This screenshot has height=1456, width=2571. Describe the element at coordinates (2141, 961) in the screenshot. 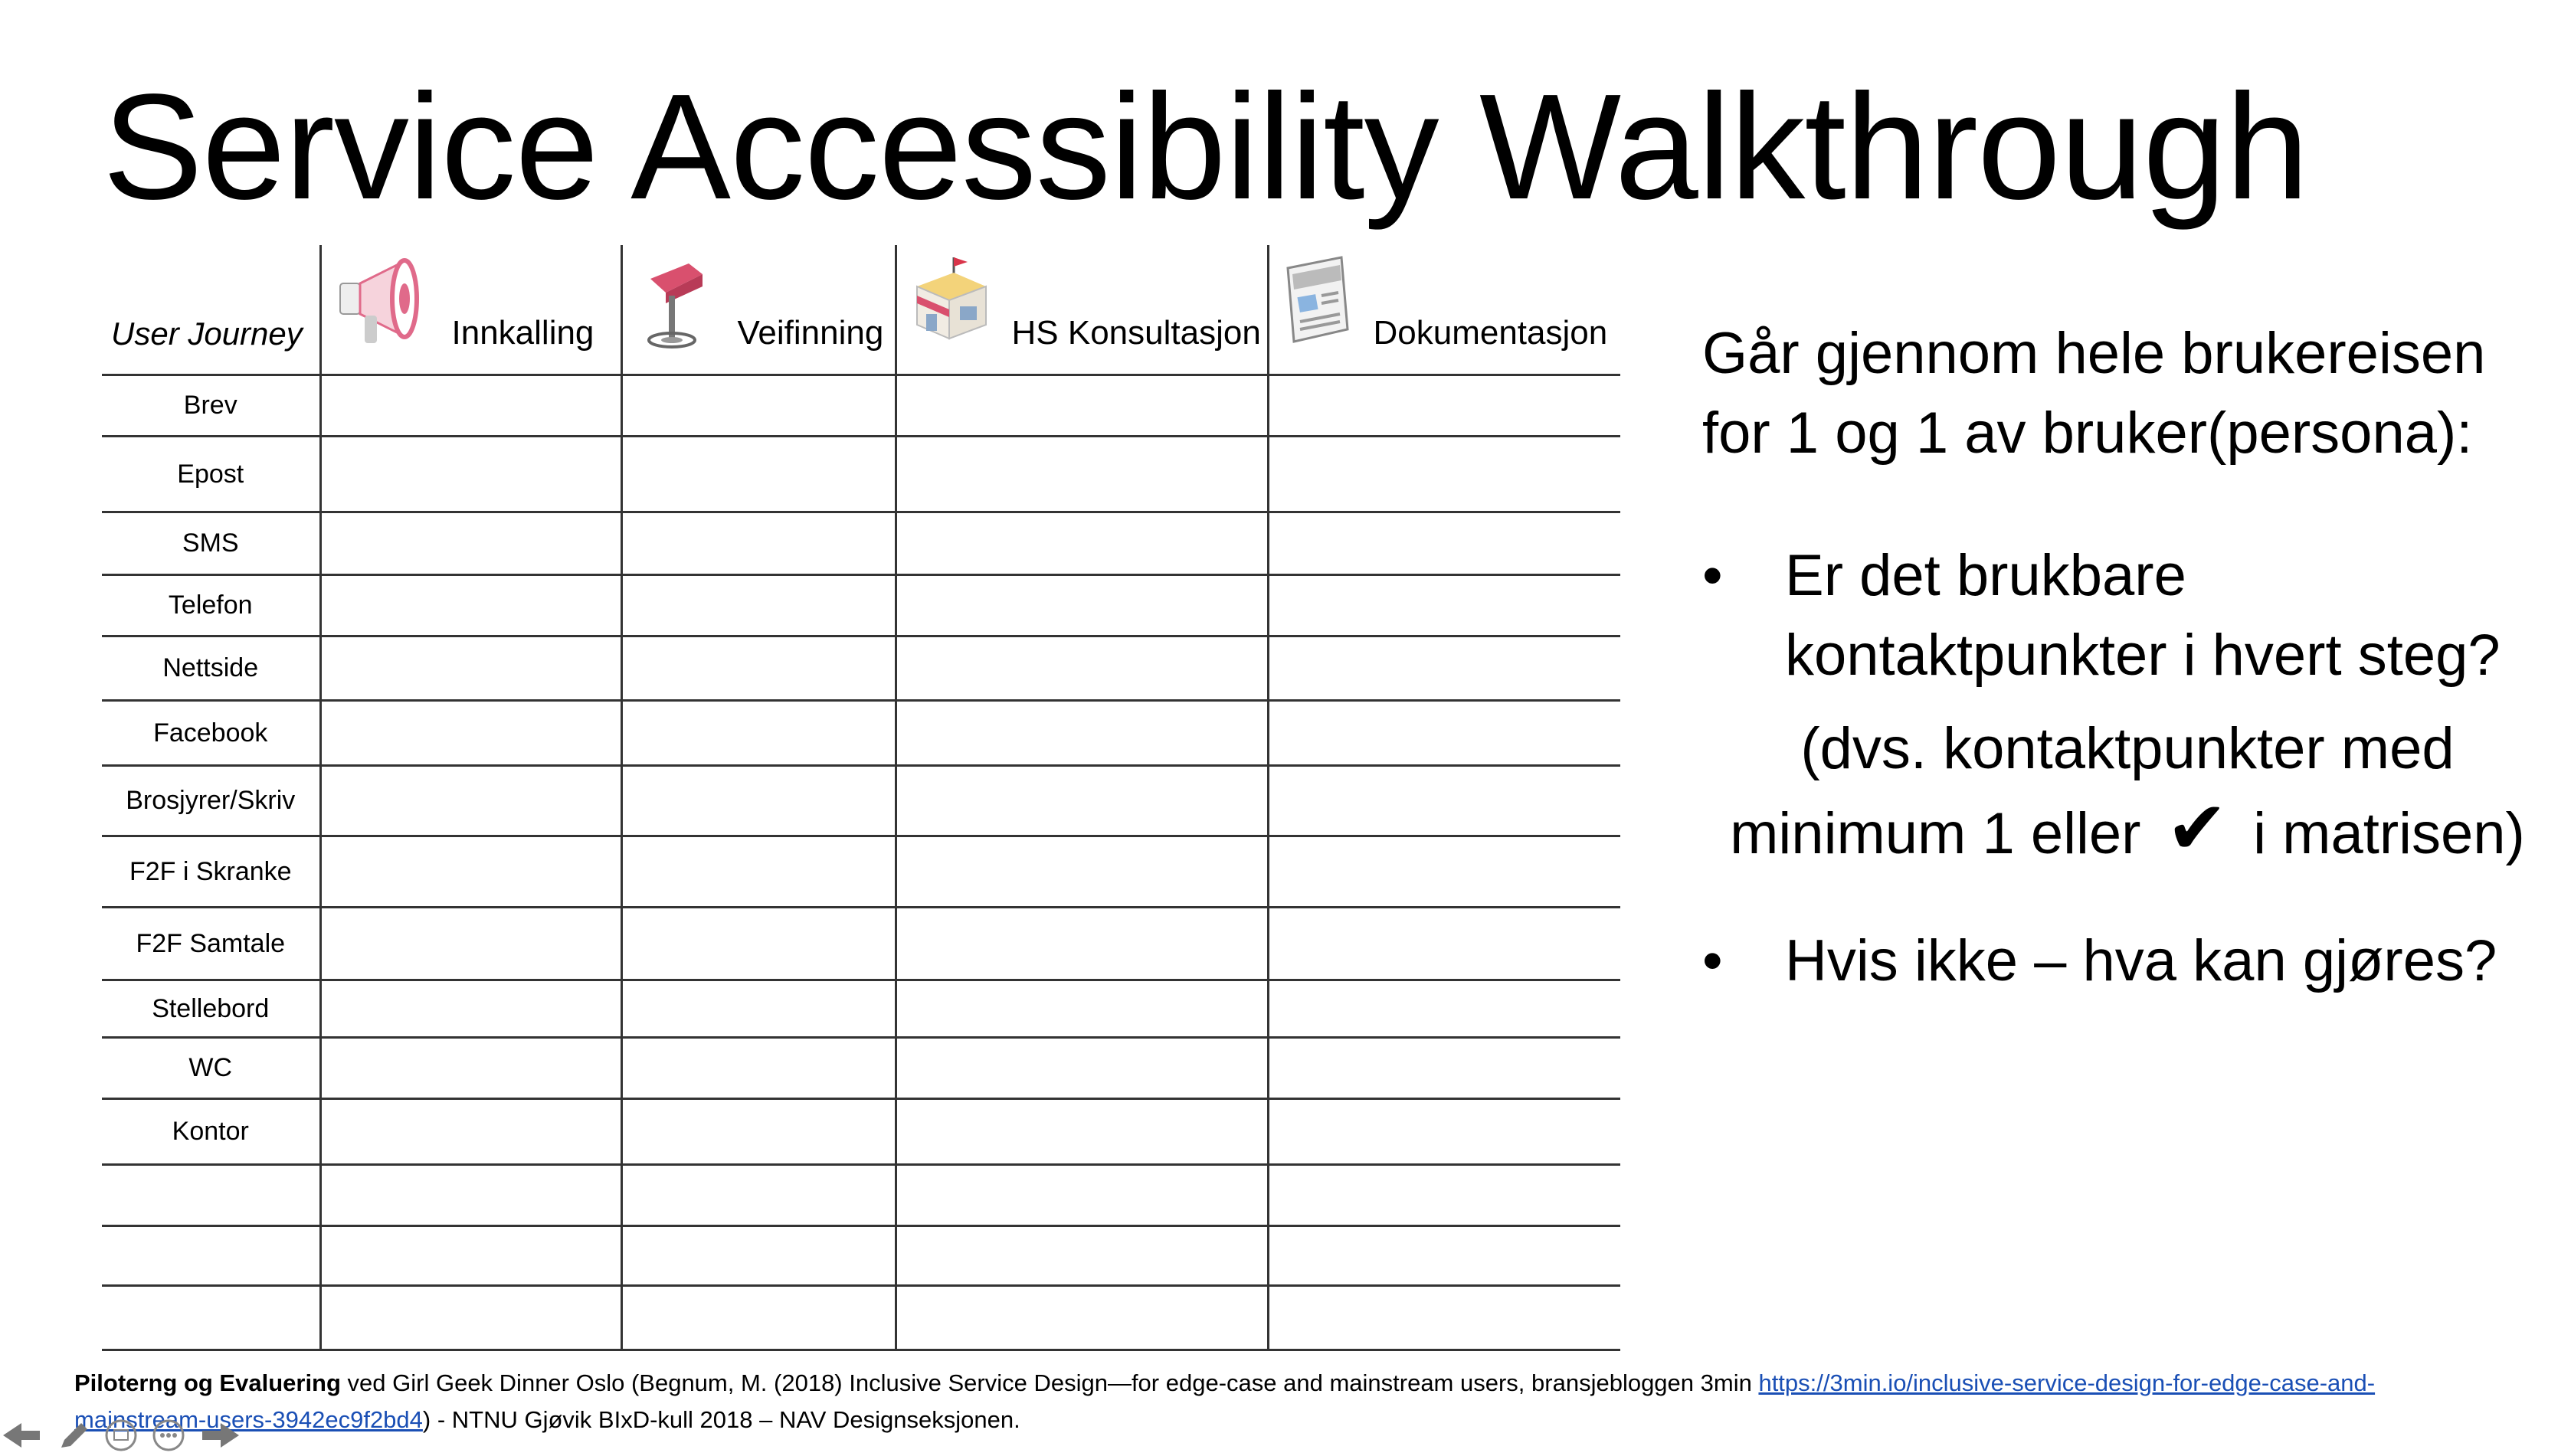

I see `bullet-text: Hvis ikke – hva kan gjøres?` at that location.